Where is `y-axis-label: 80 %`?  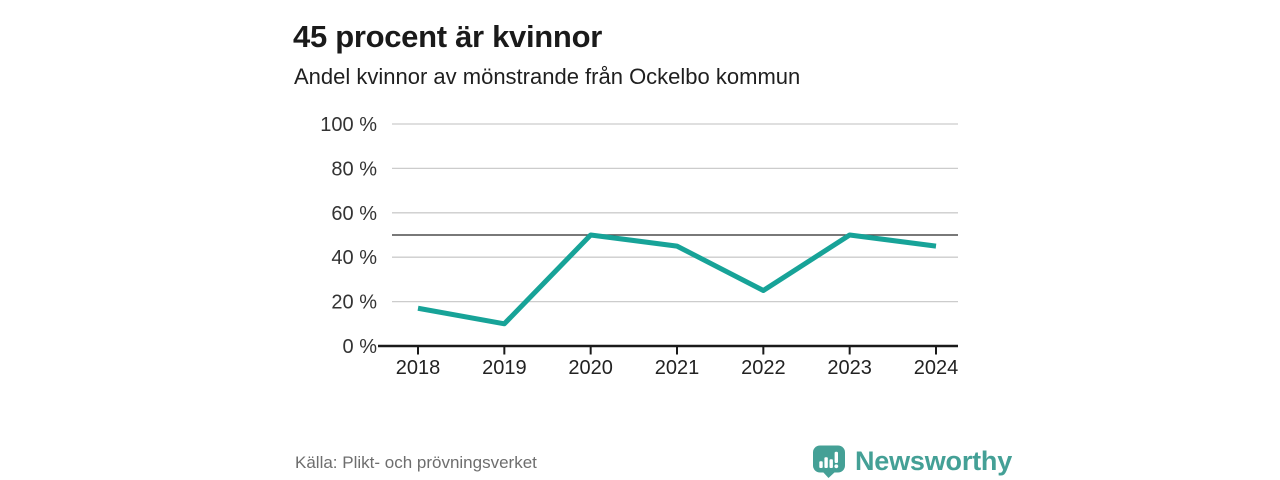 y-axis-label: 80 % is located at coordinates (354, 169).